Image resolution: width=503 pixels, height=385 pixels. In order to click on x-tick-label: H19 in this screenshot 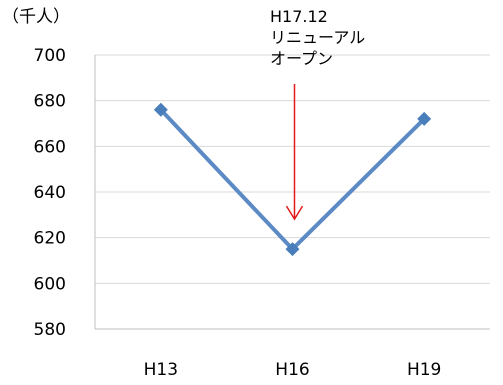, I will do `click(424, 370)`.